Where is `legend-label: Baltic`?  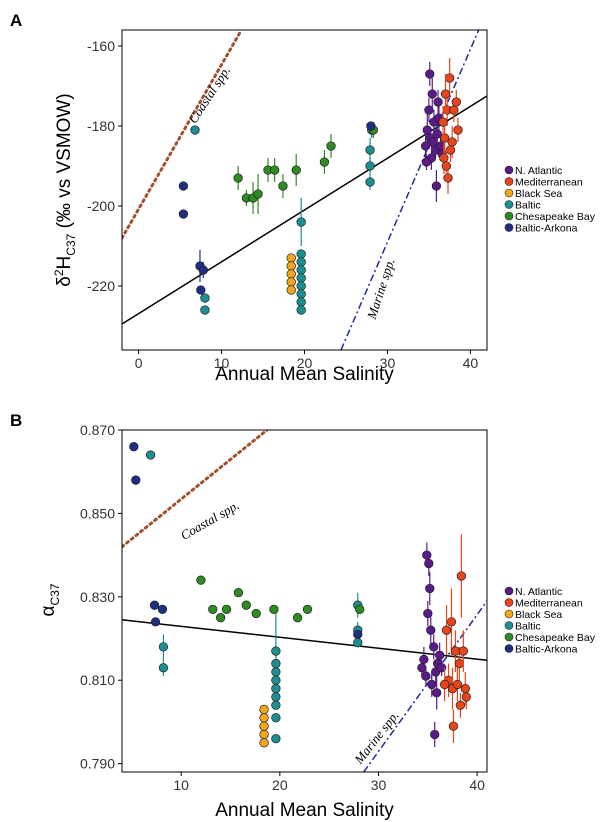
legend-label: Baltic is located at coordinates (528, 627).